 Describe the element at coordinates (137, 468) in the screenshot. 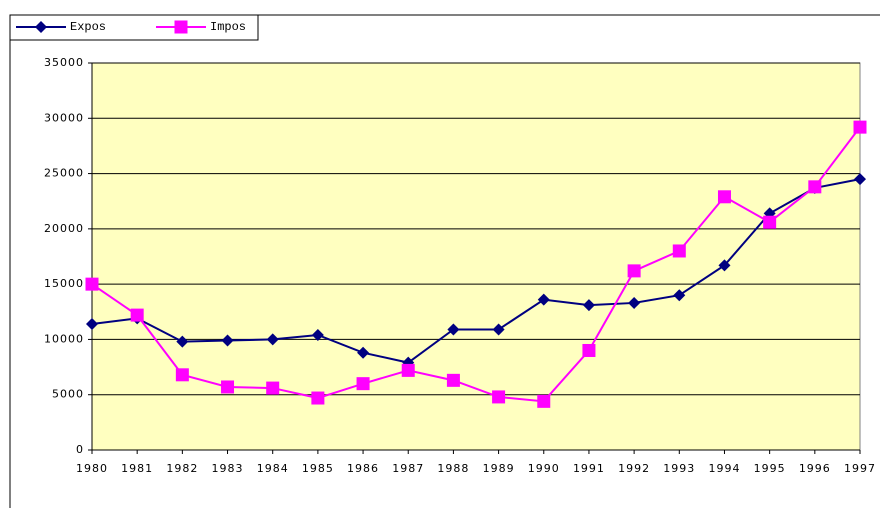

I see `x-tick-label: 1981` at that location.